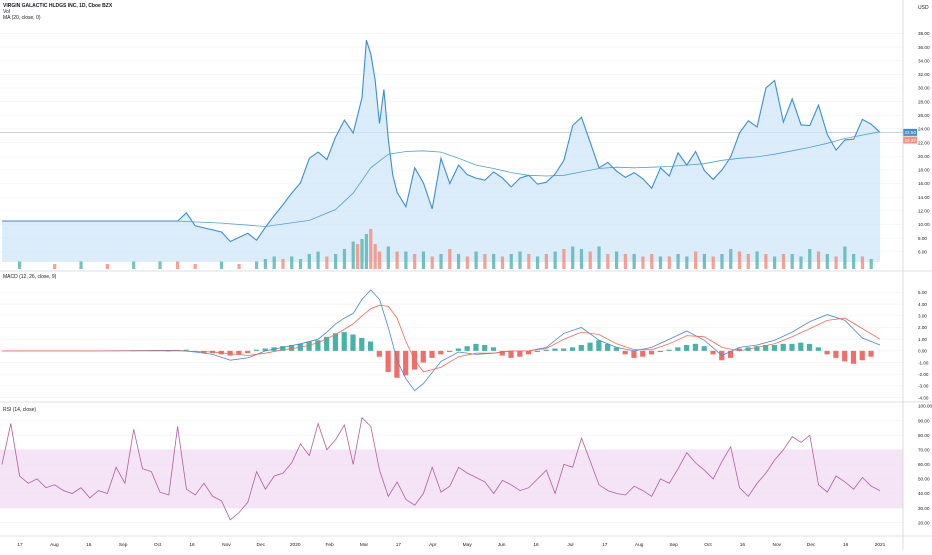 This screenshot has width=932, height=555. I want to click on time-tick-label: Aug, so click(54, 545).